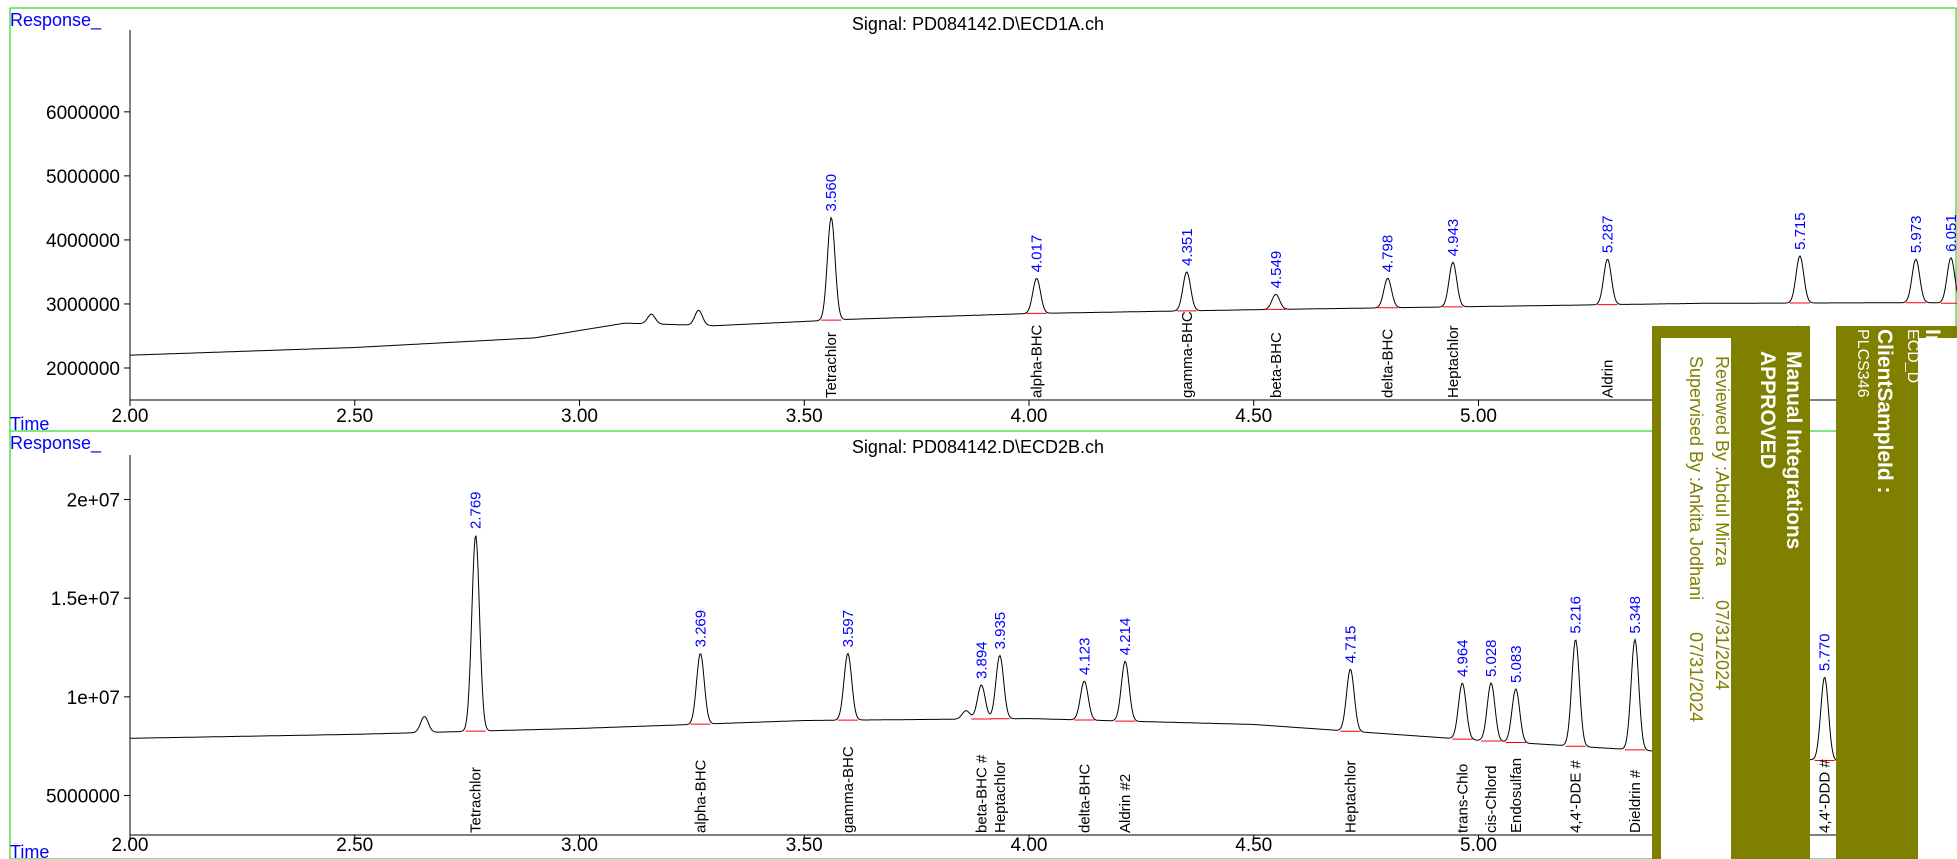  What do you see at coordinates (85, 599) in the screenshot?
I see `y-tick-label: 1.5e+07` at bounding box center [85, 599].